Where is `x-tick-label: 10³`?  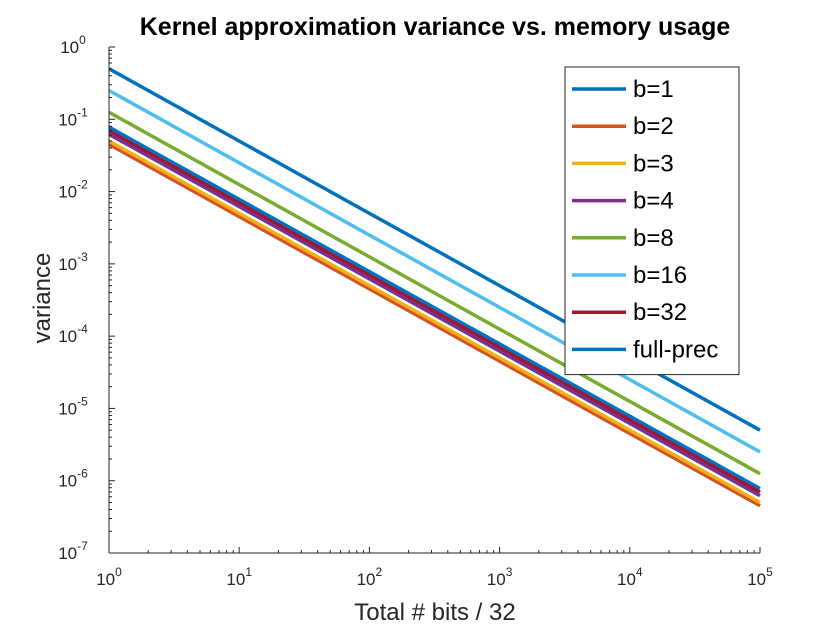
x-tick-label: 10³ is located at coordinates (500, 577).